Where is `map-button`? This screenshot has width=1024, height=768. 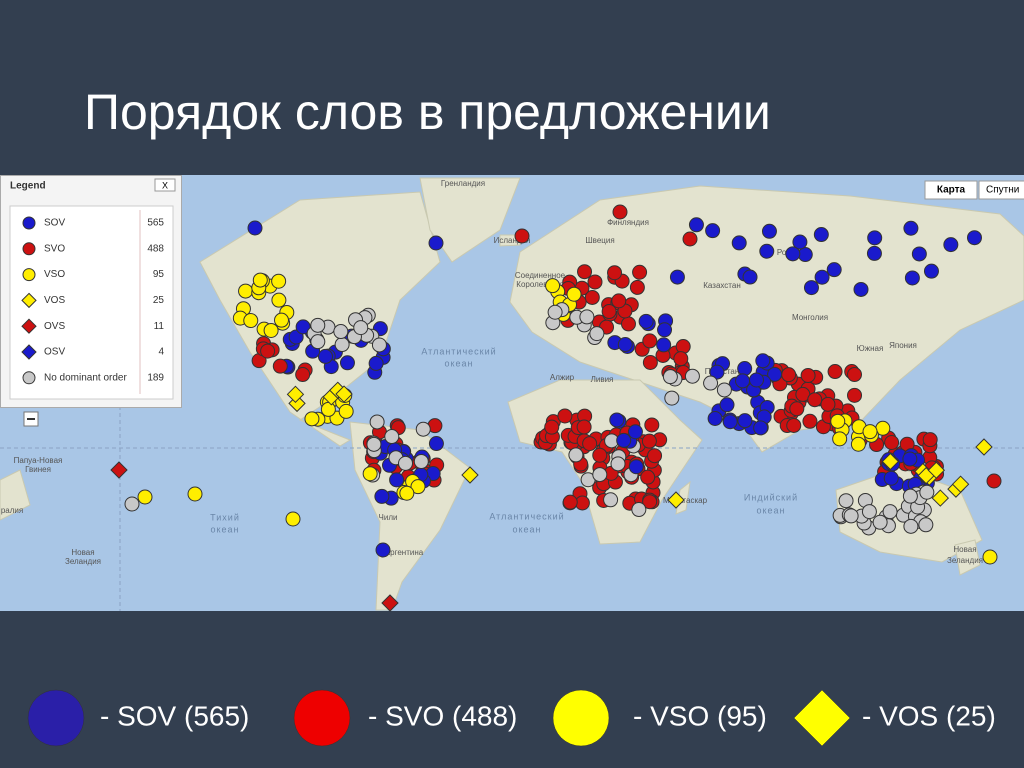
map-button is located at coordinates (951, 190).